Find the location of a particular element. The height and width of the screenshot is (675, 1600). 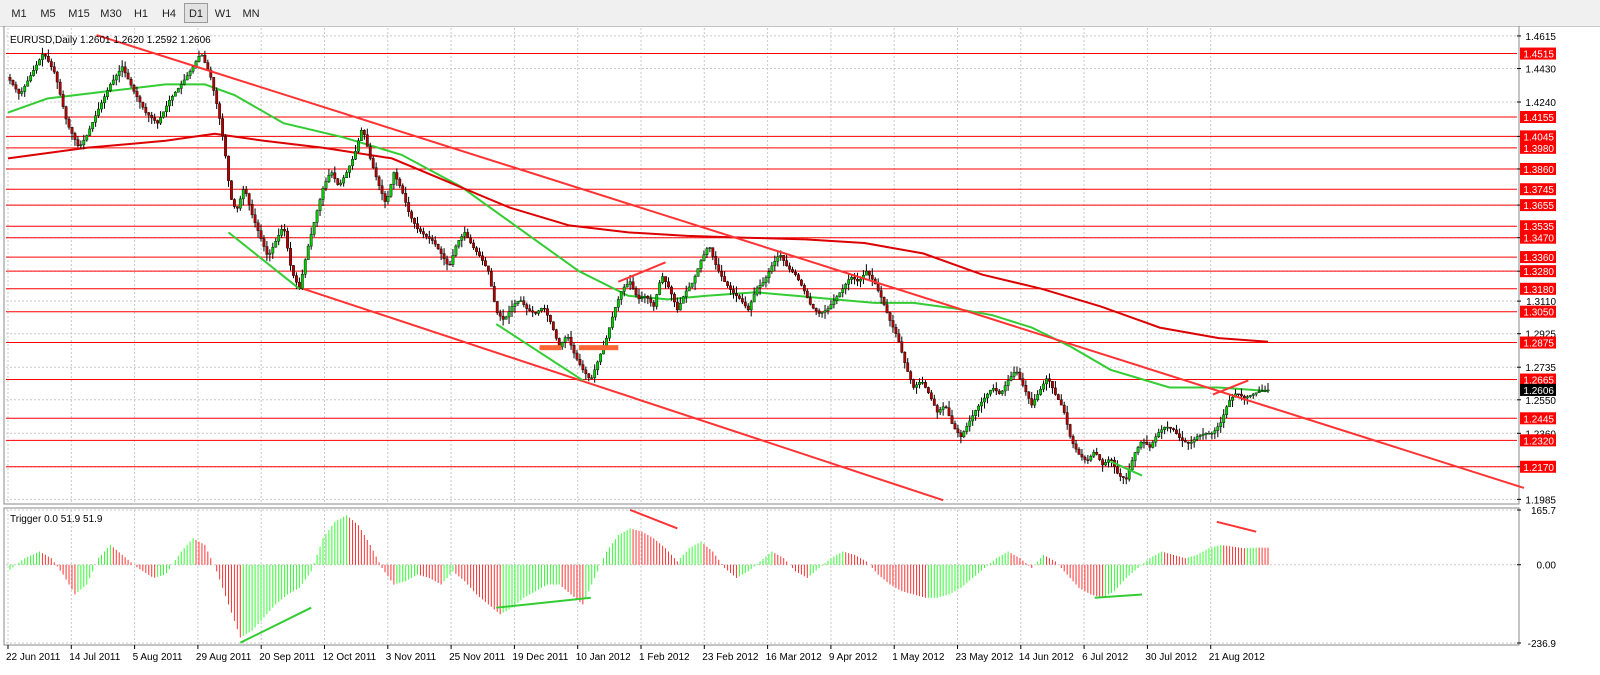

level-price-label: 1.3050 is located at coordinates (1538, 313).